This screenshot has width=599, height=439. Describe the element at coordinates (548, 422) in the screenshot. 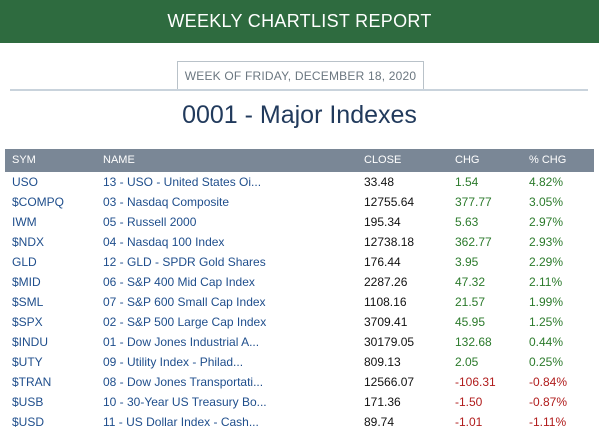

I see `percent-change-value: -1.11%` at that location.